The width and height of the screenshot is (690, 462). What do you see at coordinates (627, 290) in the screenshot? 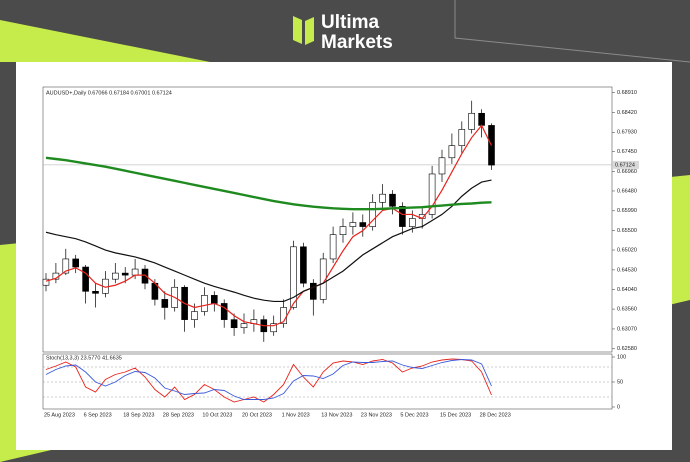
I see `y-tick-label: 0.64040` at bounding box center [627, 290].